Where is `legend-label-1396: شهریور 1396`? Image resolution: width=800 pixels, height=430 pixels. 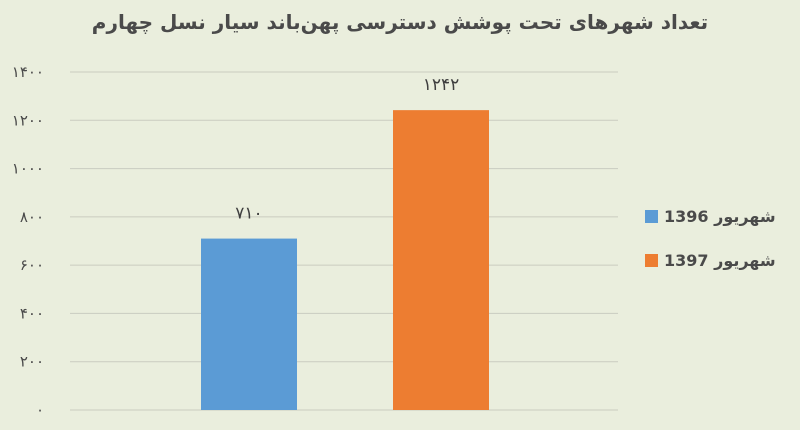
legend-label-1396: شهریور 1396 is located at coordinates (720, 216).